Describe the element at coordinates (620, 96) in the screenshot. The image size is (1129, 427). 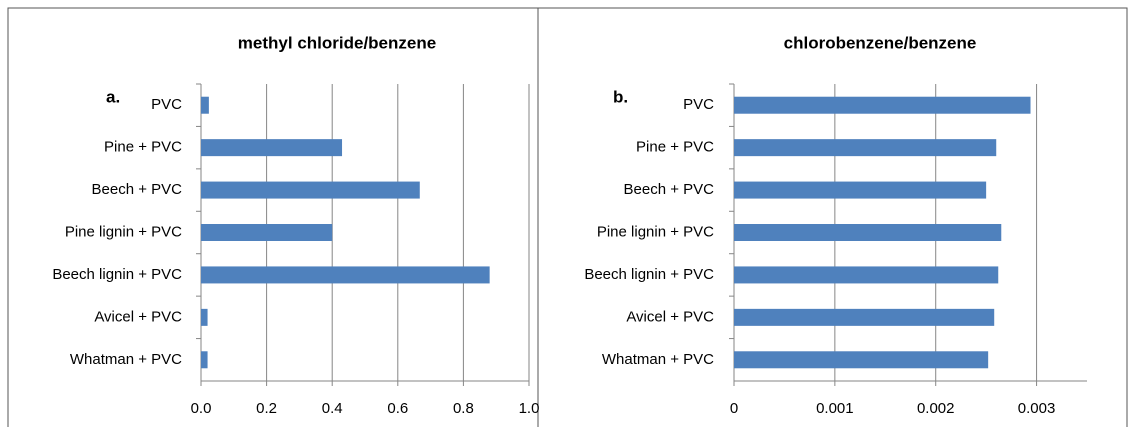
I see `annotation: b.` at that location.